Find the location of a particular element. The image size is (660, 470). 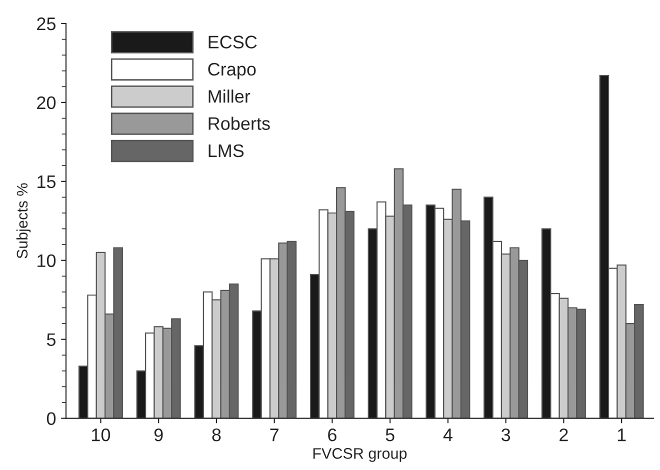

legend-label: LMS is located at coordinates (226, 151).